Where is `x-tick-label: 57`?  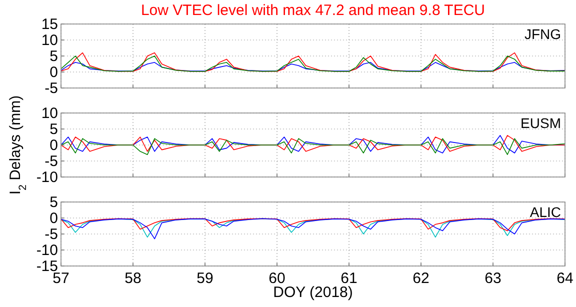
x-tick-label: 57 is located at coordinates (61, 278).